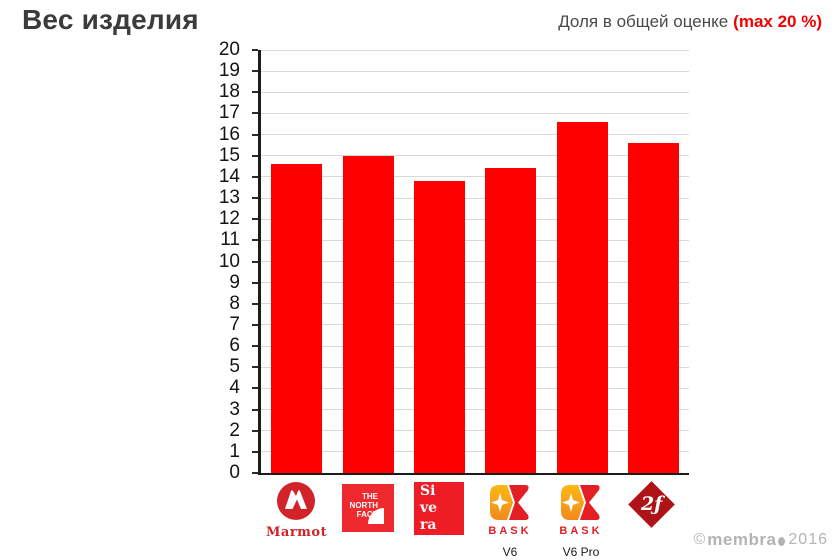 The image size is (840, 560). I want to click on watermark: © membra 2016, so click(760, 540).